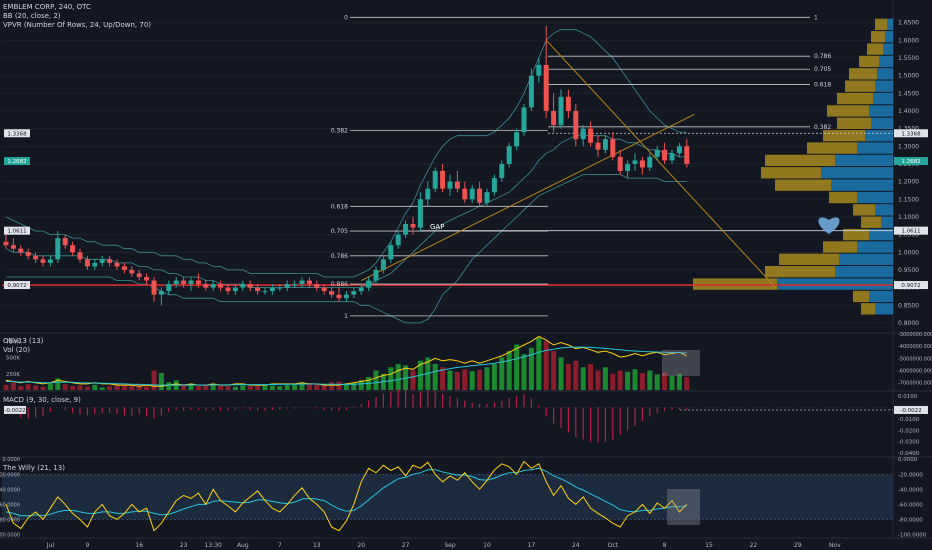 This screenshot has width=932, height=550. I want to click on willy-left-tick: -100.0000, so click(10, 535).